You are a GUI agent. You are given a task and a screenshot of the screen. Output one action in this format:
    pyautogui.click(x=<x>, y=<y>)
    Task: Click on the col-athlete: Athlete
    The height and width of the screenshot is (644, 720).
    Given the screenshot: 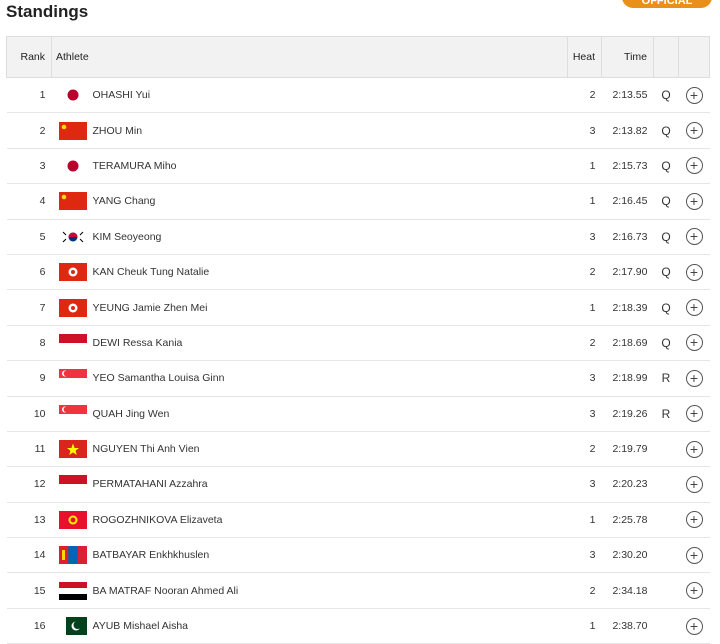 What is the action you would take?
    pyautogui.click(x=309, y=57)
    